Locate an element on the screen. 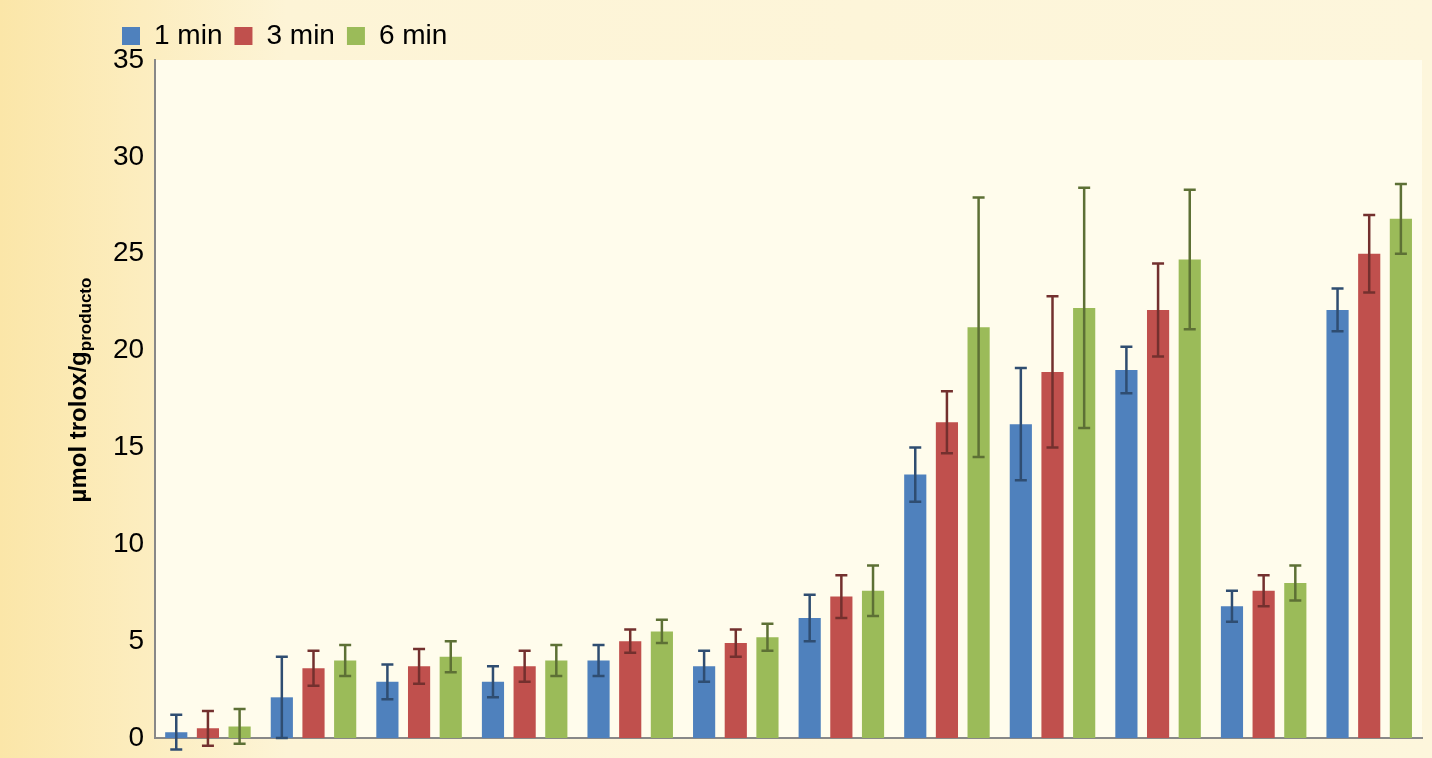  y-tick-label: 35 is located at coordinates (128, 58).